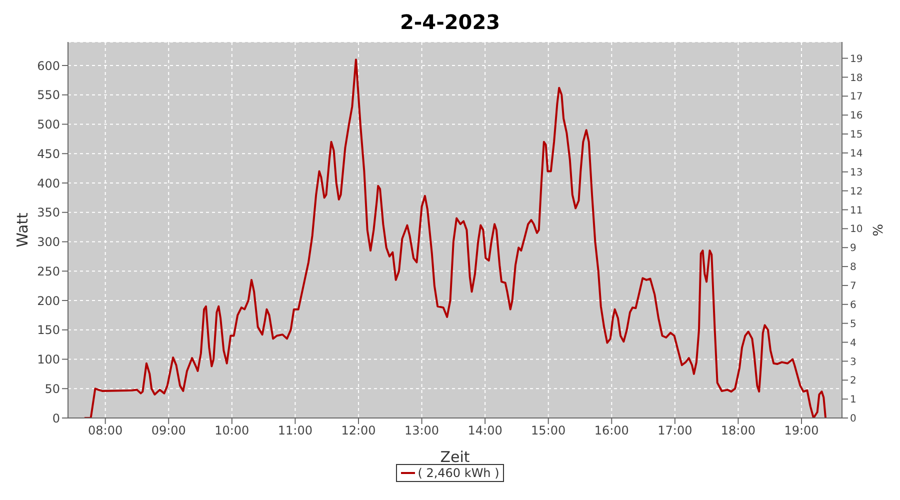 The image size is (900, 500). What do you see at coordinates (856, 78) in the screenshot?
I see `y2-tick-label: 18` at bounding box center [856, 78].